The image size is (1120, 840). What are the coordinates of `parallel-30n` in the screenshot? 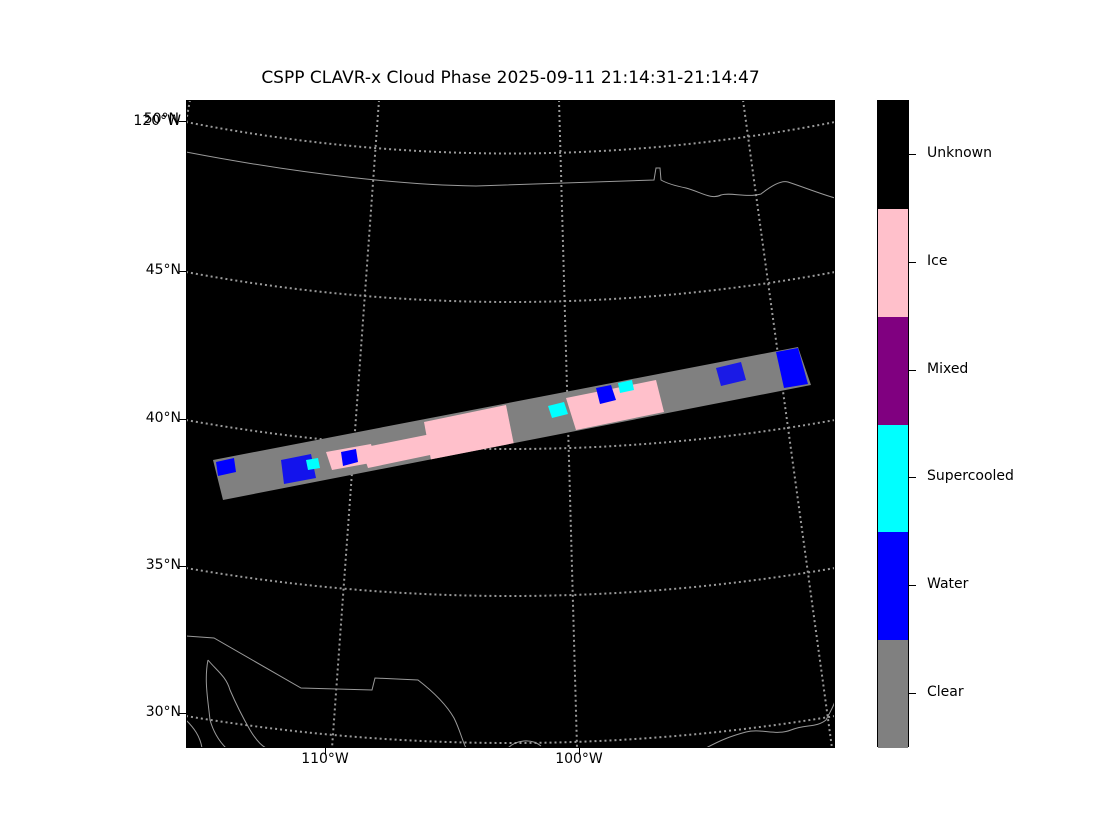 It's located at (510, 729).